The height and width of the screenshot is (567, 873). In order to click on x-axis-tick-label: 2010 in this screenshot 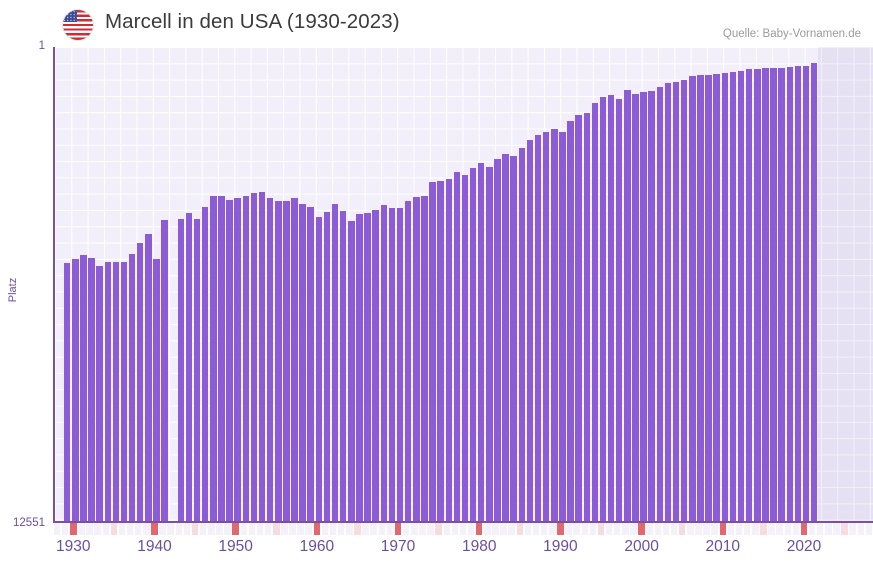, I will do `click(723, 546)`.